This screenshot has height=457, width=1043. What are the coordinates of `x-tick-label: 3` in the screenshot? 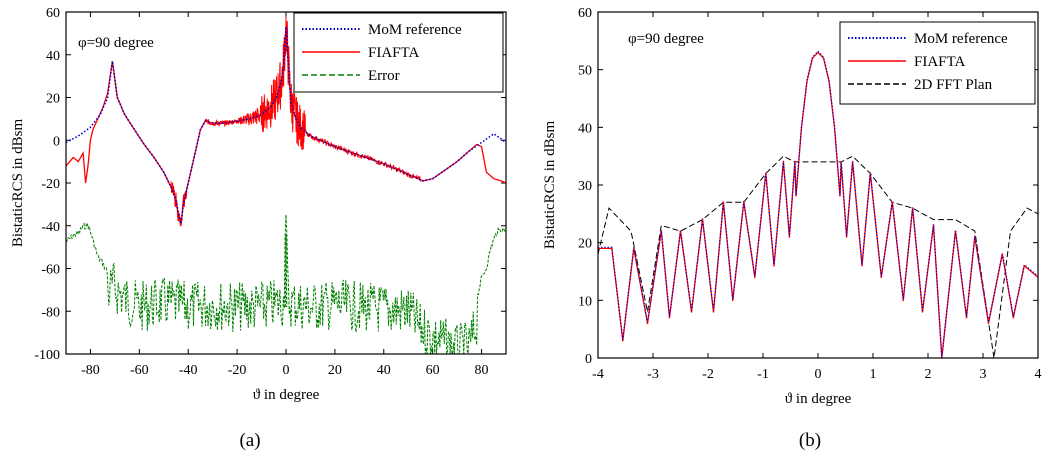 It's located at (983, 374).